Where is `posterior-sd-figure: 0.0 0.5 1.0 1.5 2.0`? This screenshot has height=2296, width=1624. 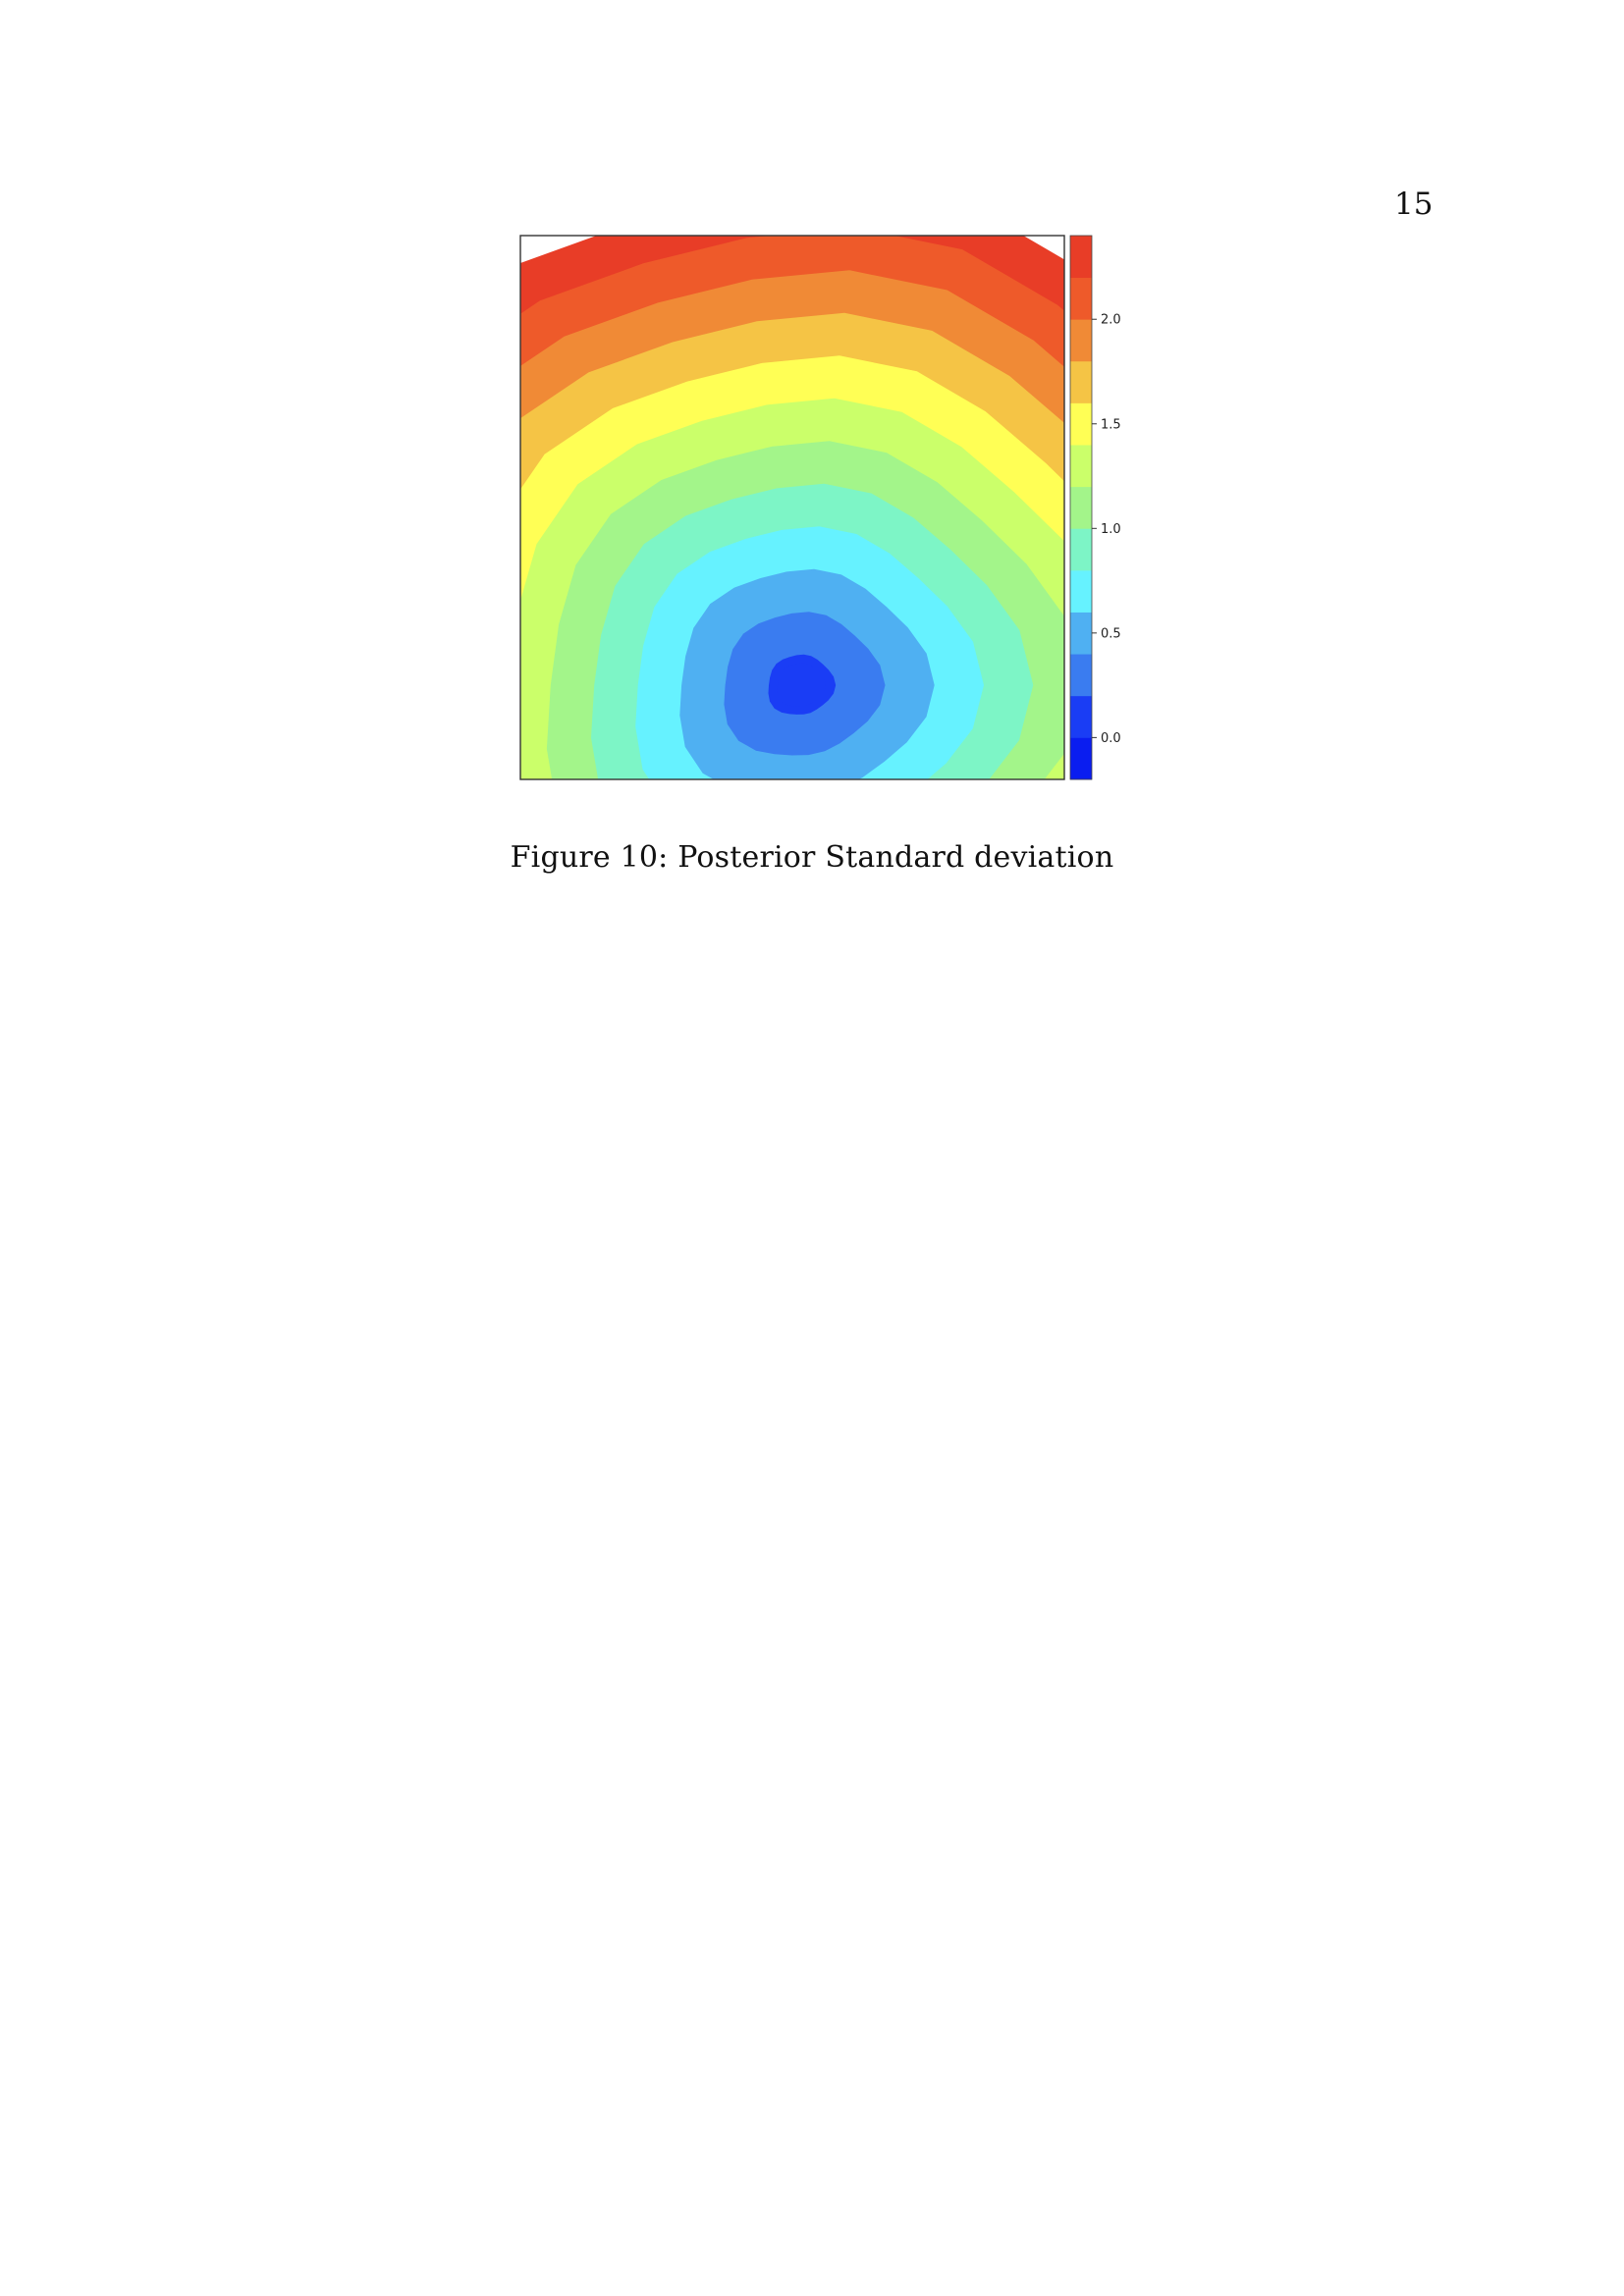 posterior-sd-figure: 0.0 0.5 1.0 1.5 2.0 is located at coordinates (825, 509).